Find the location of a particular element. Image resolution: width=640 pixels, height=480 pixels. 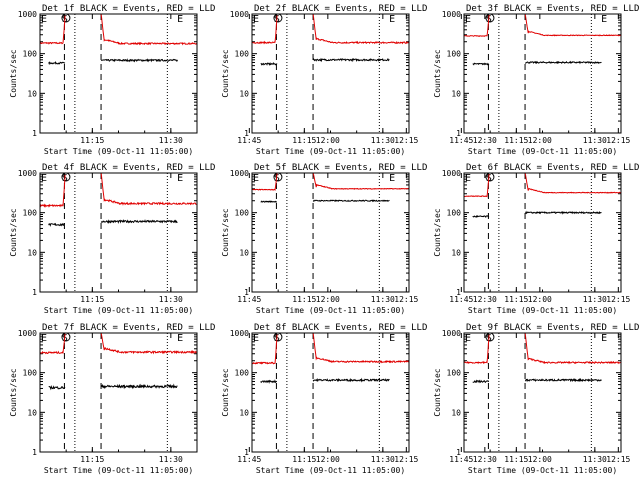

chart-title: Det 8f BLACK = Events, RED = LLD is located at coordinates (340, 328).